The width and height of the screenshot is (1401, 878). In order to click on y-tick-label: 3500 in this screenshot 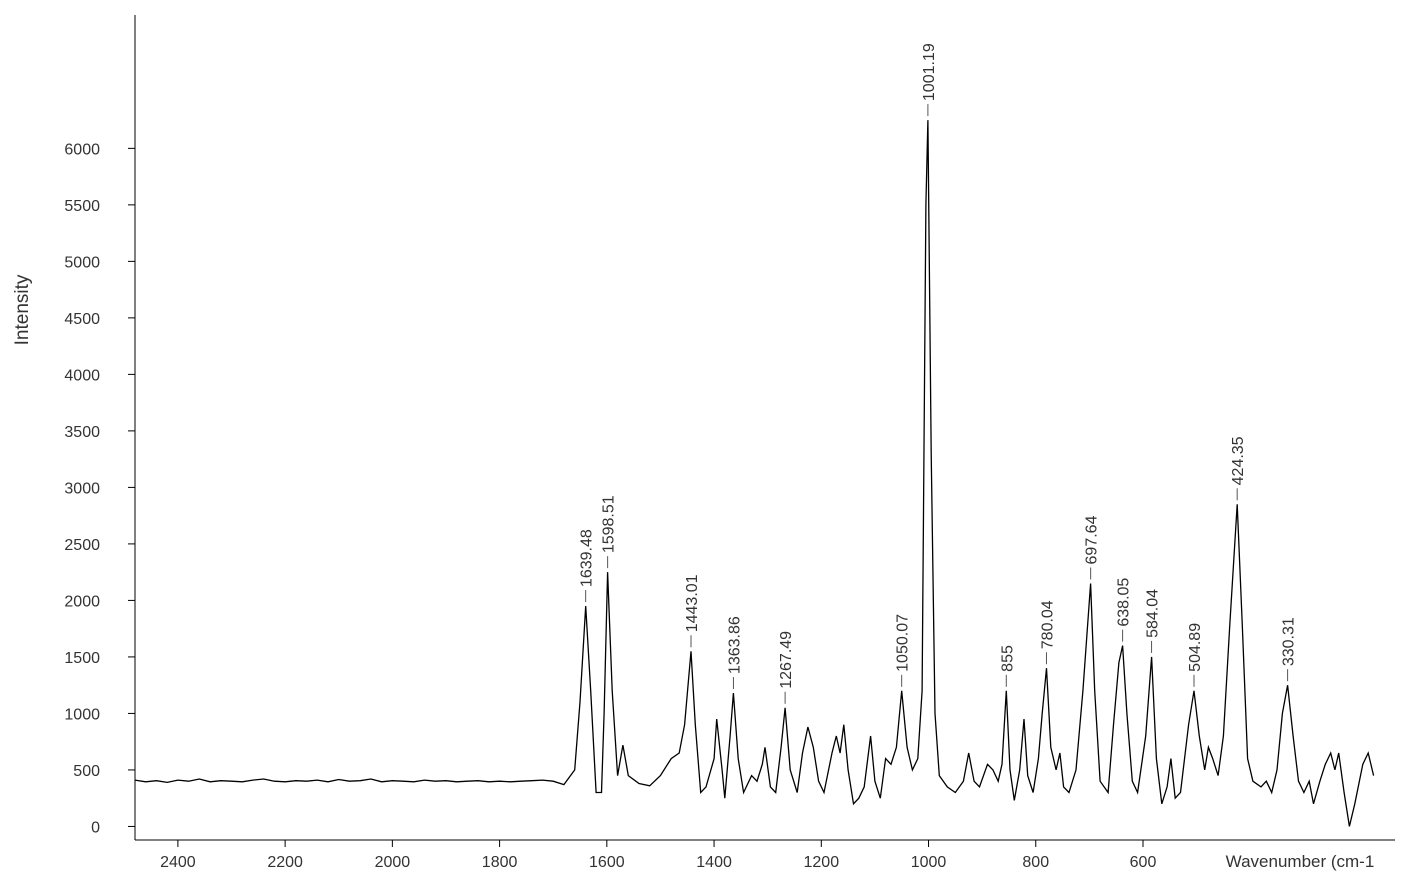, I will do `click(82, 432)`.